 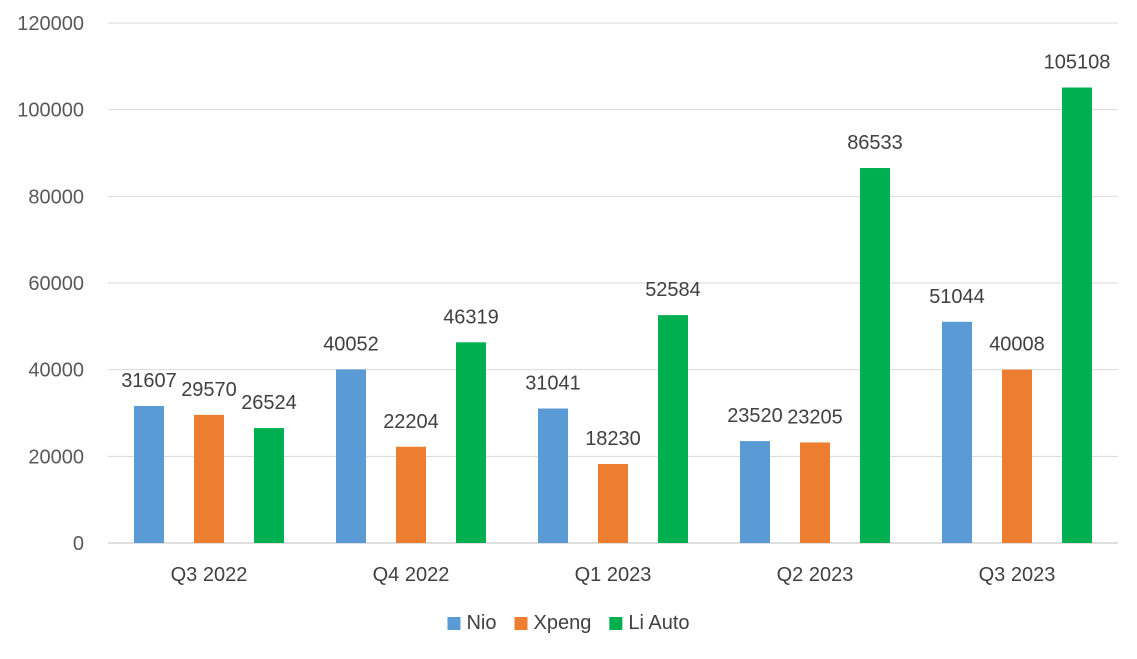 What do you see at coordinates (50, 24) in the screenshot?
I see `y-tick-label: 120000` at bounding box center [50, 24].